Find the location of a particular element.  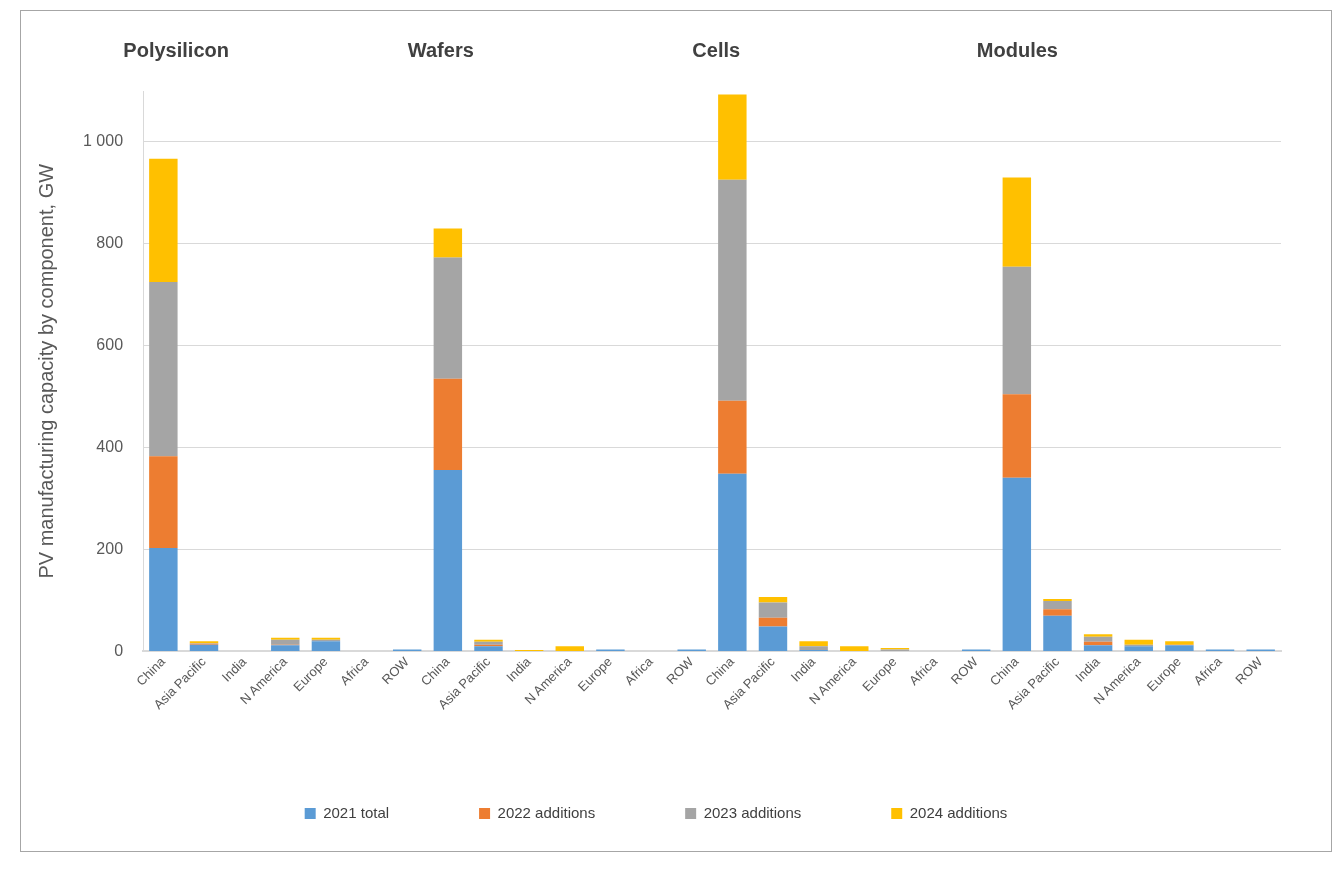

text: Cells is located at coordinates (716, 49).